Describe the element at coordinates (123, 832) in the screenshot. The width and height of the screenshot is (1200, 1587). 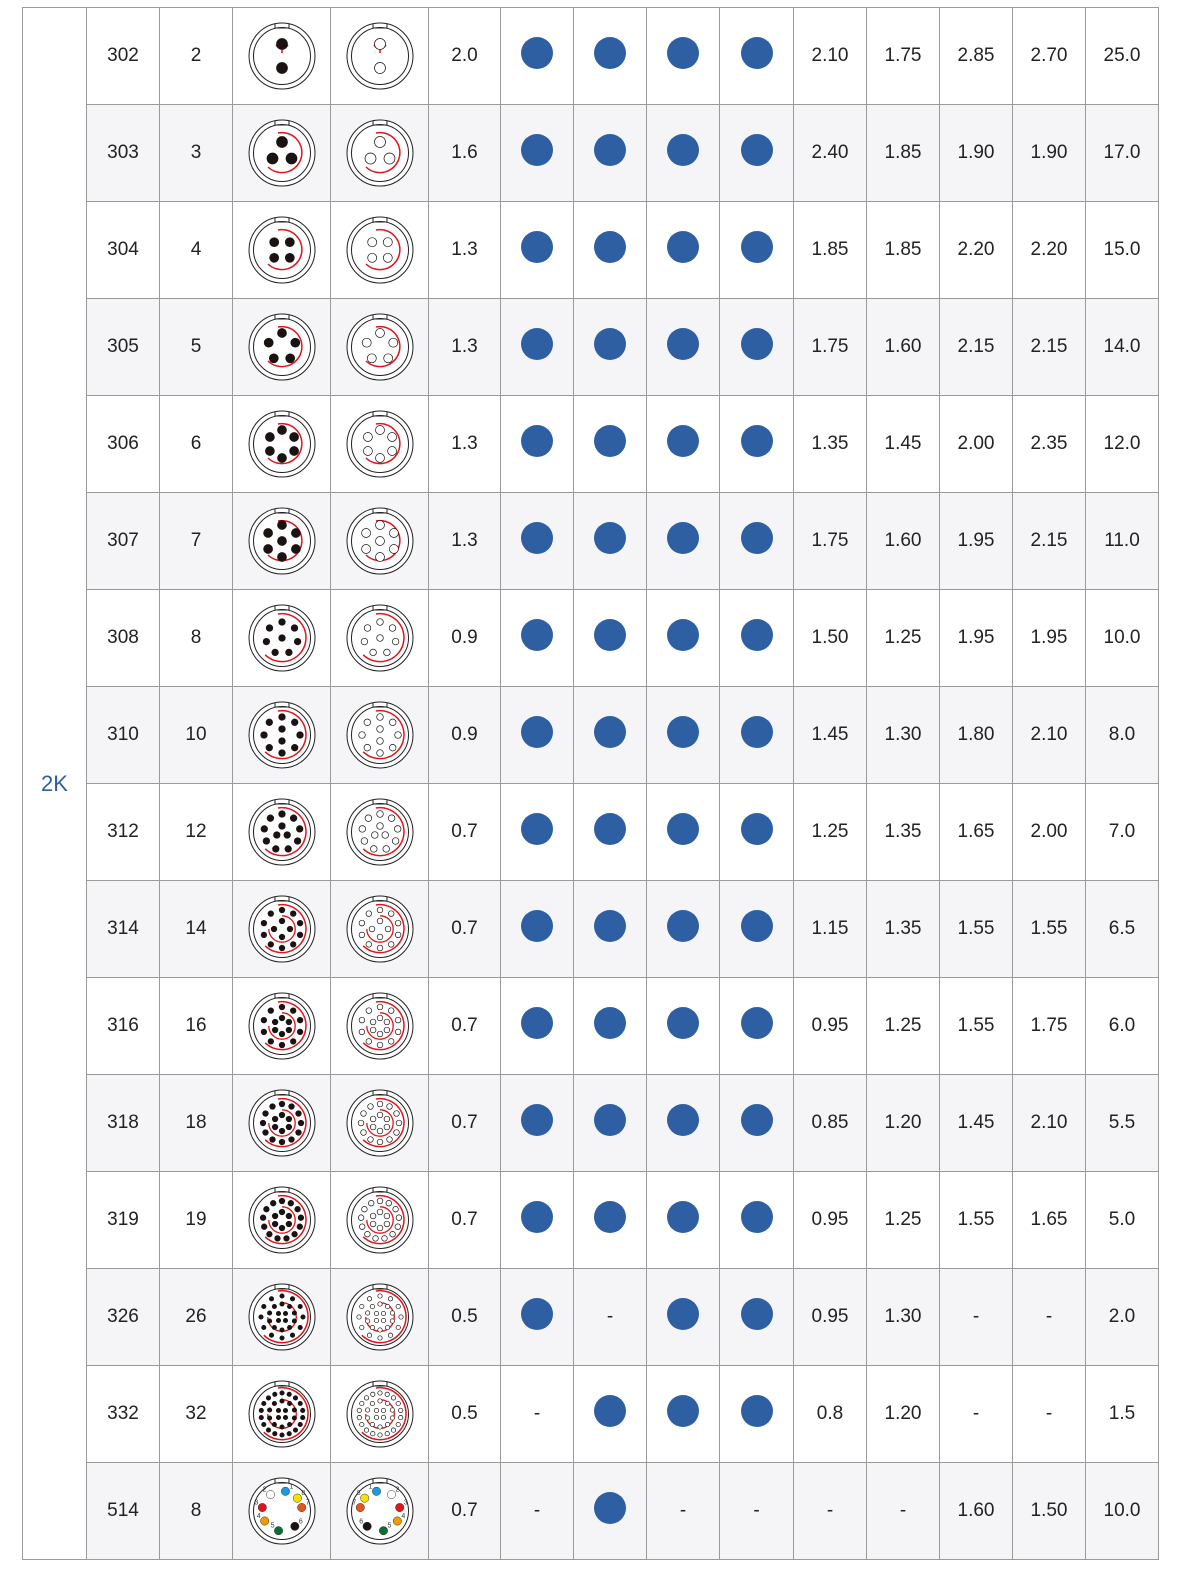
I see `model-cell: 312` at that location.